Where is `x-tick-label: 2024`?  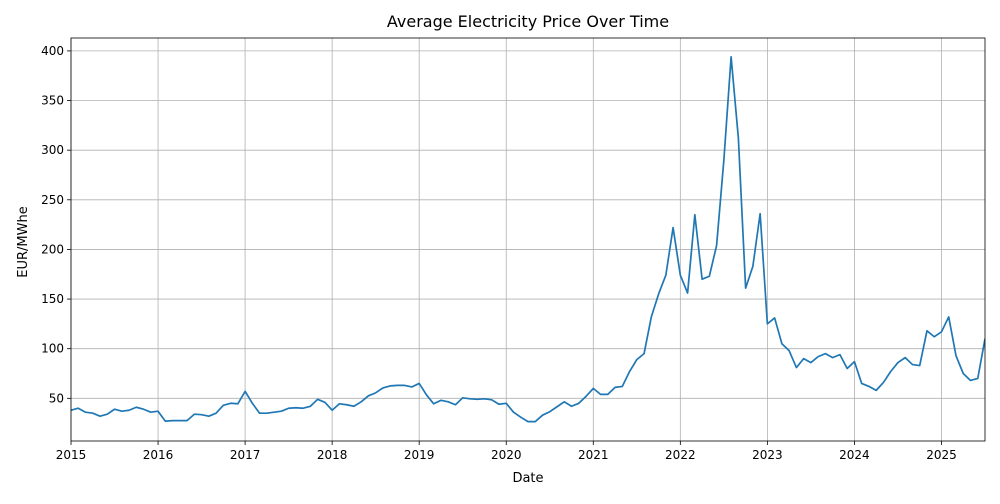
x-tick-label: 2024 is located at coordinates (854, 455).